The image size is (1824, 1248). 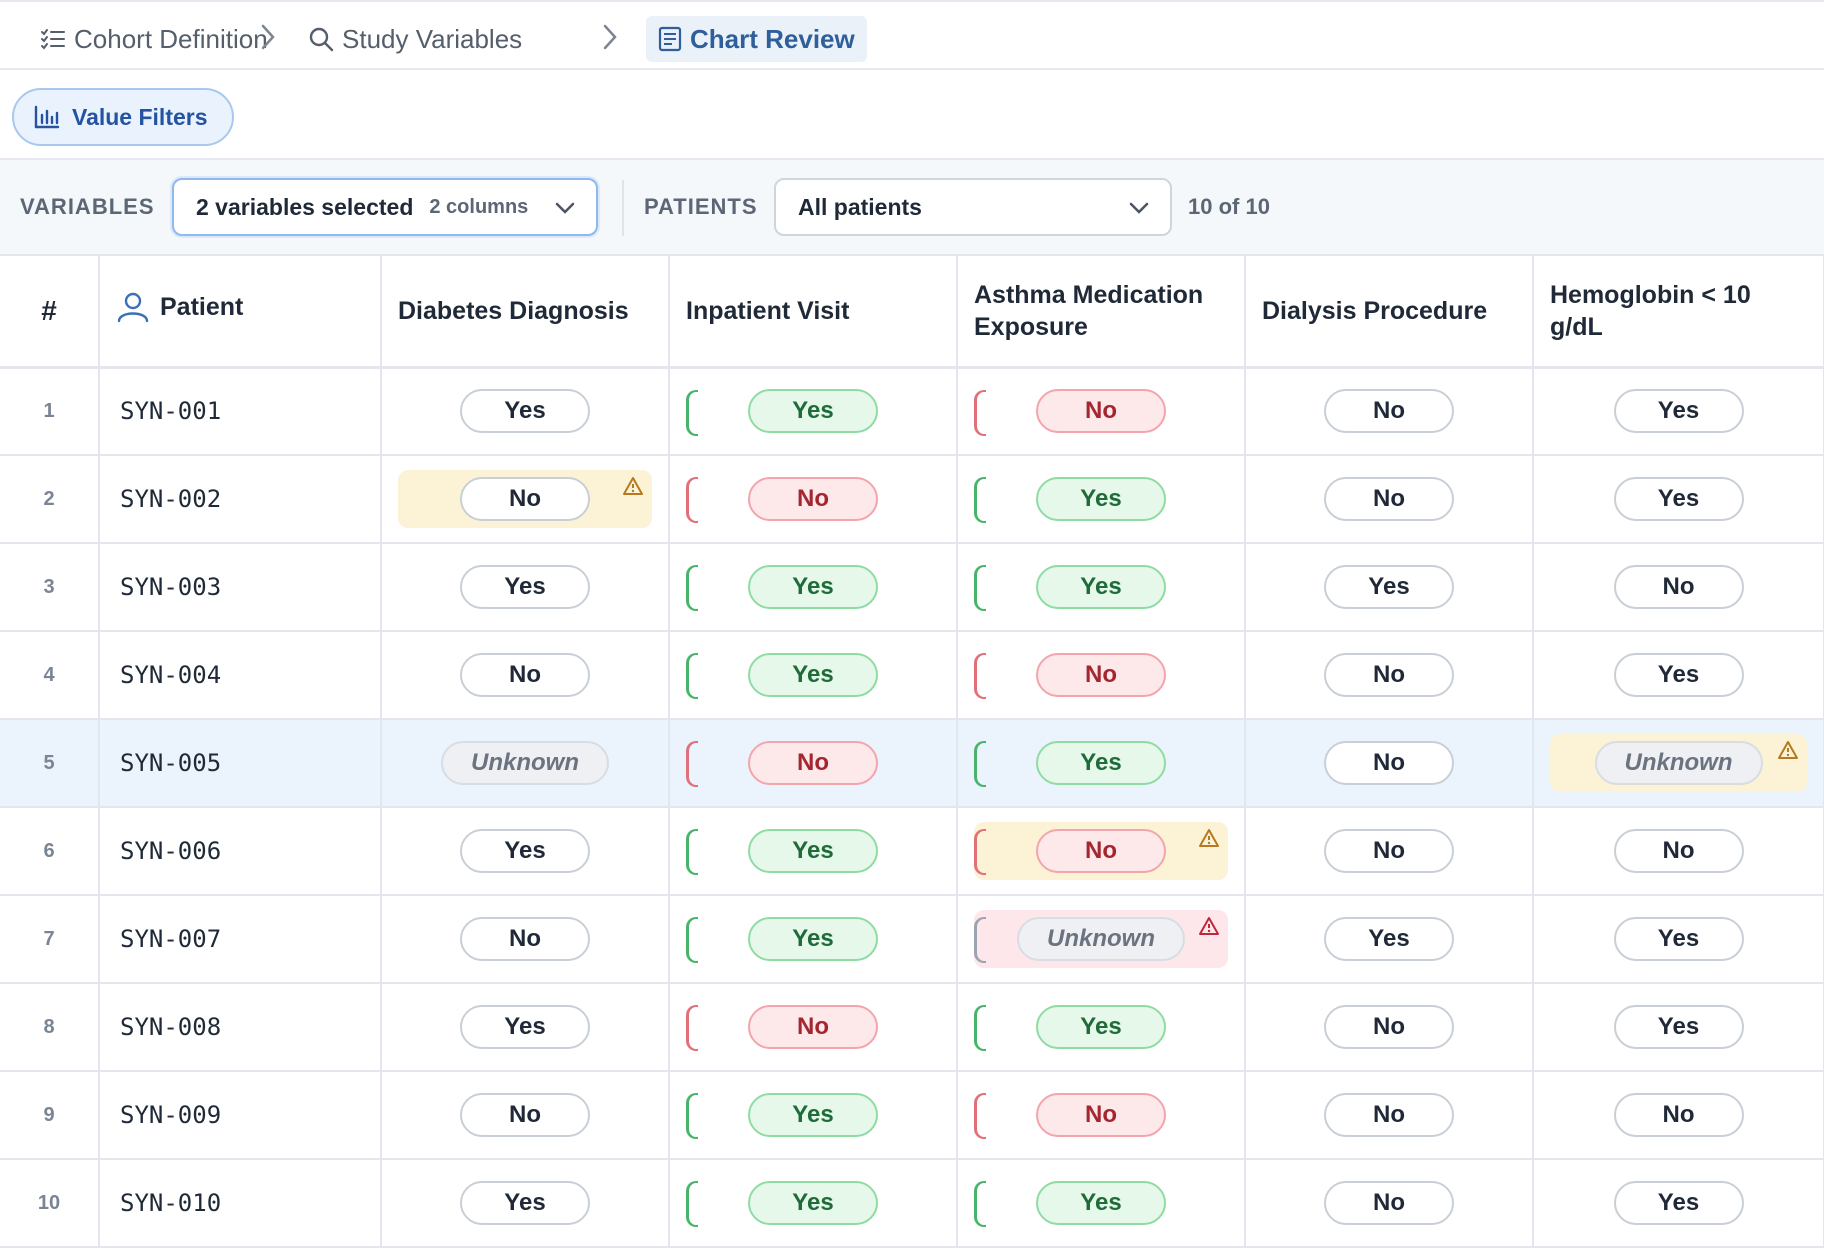 What do you see at coordinates (240, 1203) in the screenshot?
I see `patient-id: SYN-010` at bounding box center [240, 1203].